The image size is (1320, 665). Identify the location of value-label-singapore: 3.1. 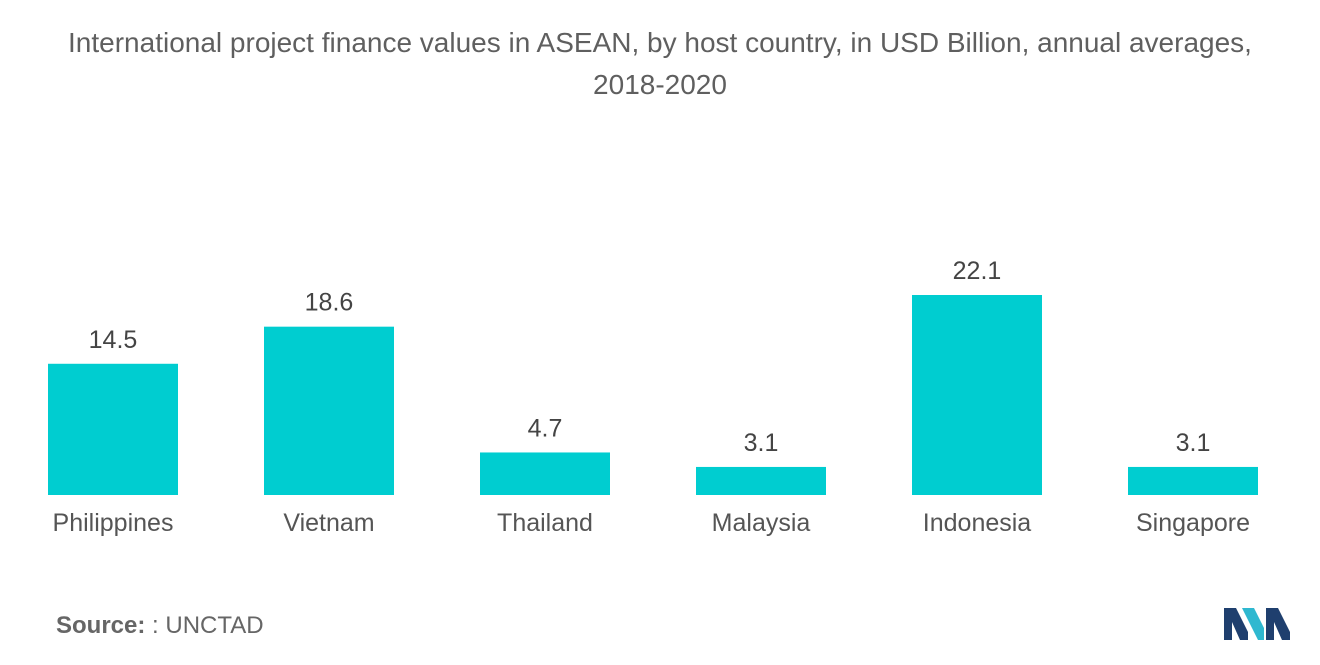
(1193, 443).